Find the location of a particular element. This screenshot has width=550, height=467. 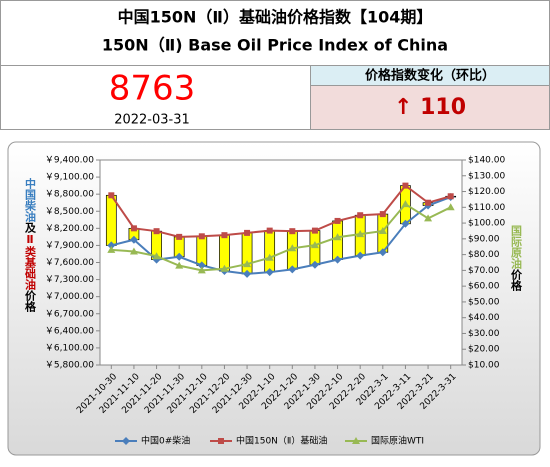

y2-tick-label: $20.00 is located at coordinates (484, 350).